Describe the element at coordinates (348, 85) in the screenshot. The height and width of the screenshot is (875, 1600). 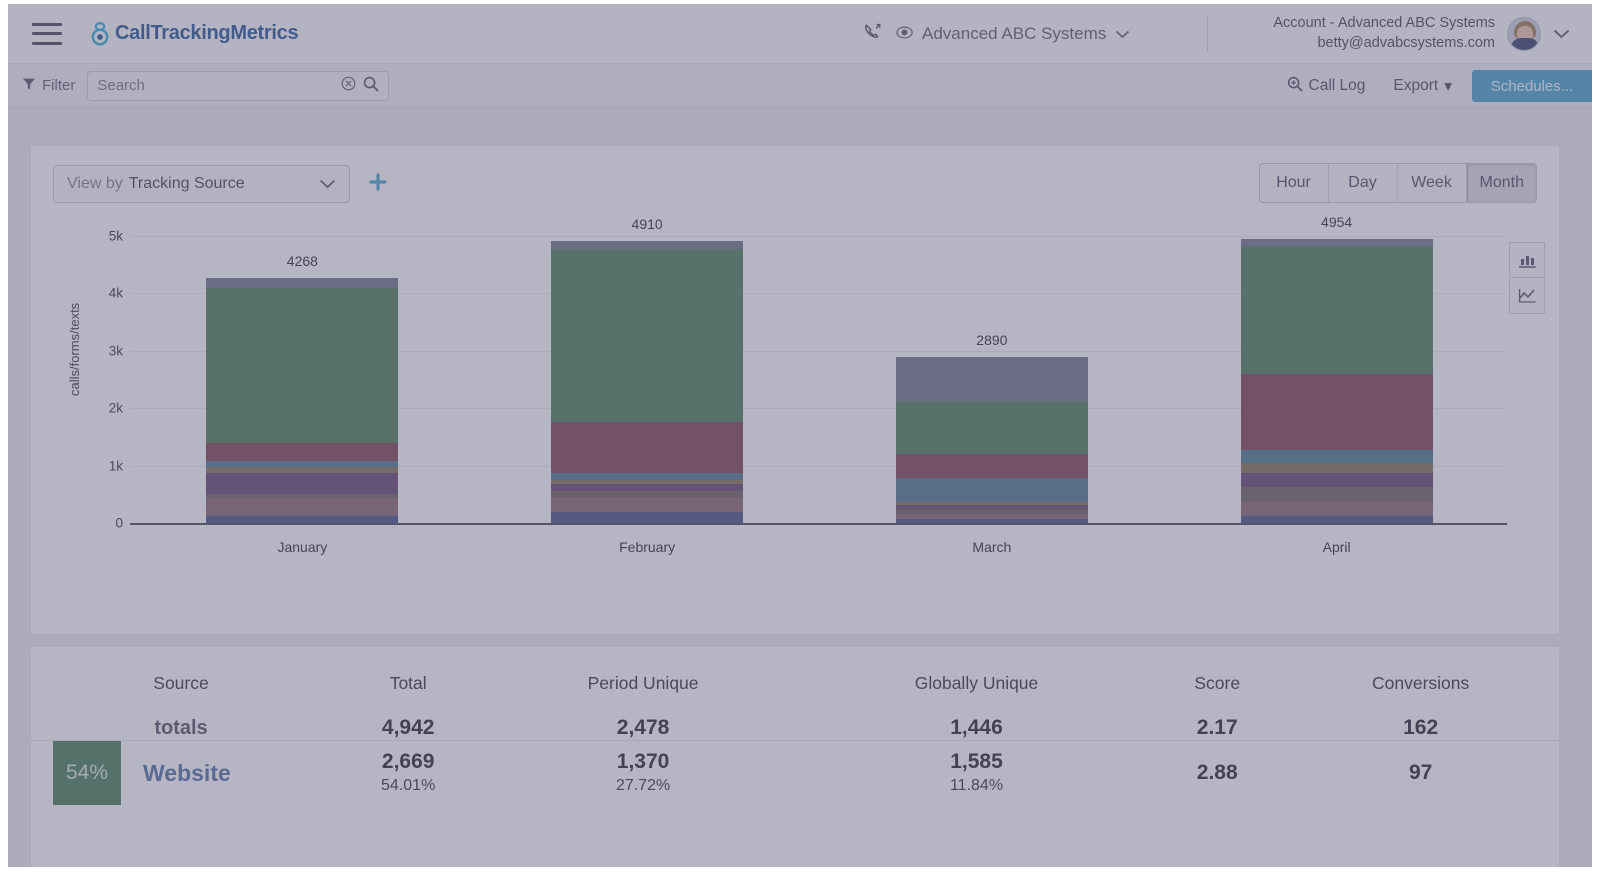
I see `clear-circle-icon` at that location.